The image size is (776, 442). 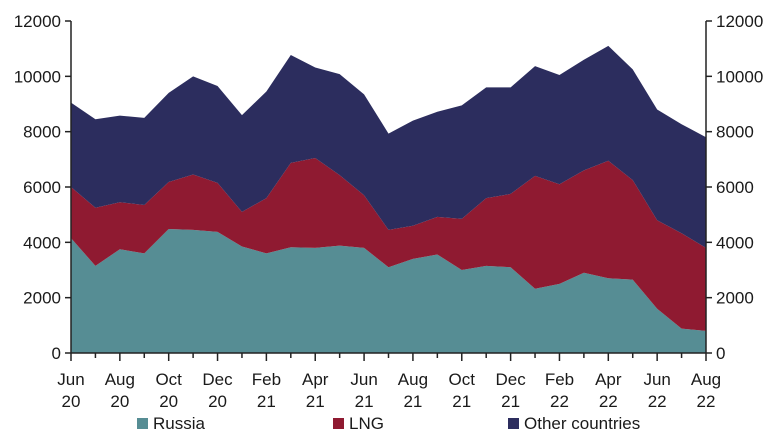 I want to click on left-y-tick-label: 2000, so click(x=42, y=298).